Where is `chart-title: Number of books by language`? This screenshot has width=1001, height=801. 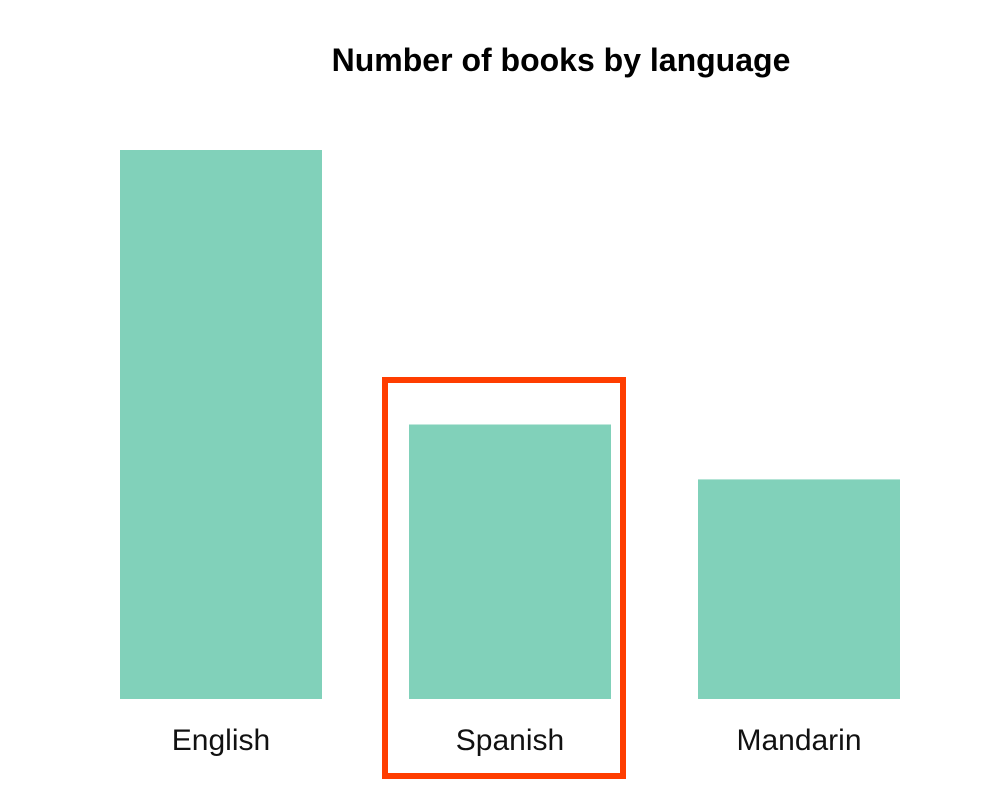 chart-title: Number of books by language is located at coordinates (561, 60).